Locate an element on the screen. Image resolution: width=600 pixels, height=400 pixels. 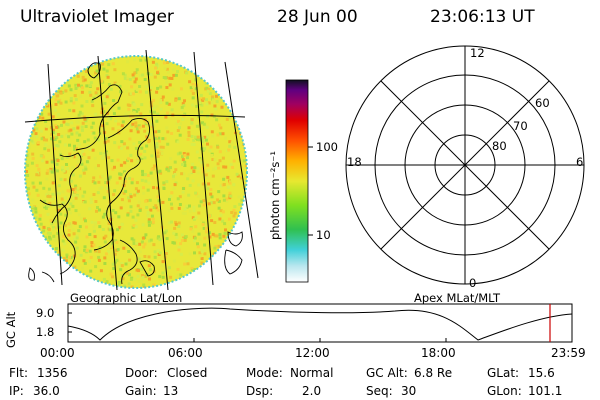
date-label: 28 Jun 00 is located at coordinates (317, 17).